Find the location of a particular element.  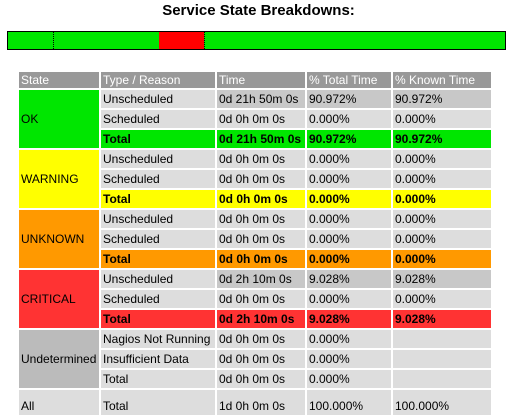

type-cell: Insufficient Data is located at coordinates (158, 359).